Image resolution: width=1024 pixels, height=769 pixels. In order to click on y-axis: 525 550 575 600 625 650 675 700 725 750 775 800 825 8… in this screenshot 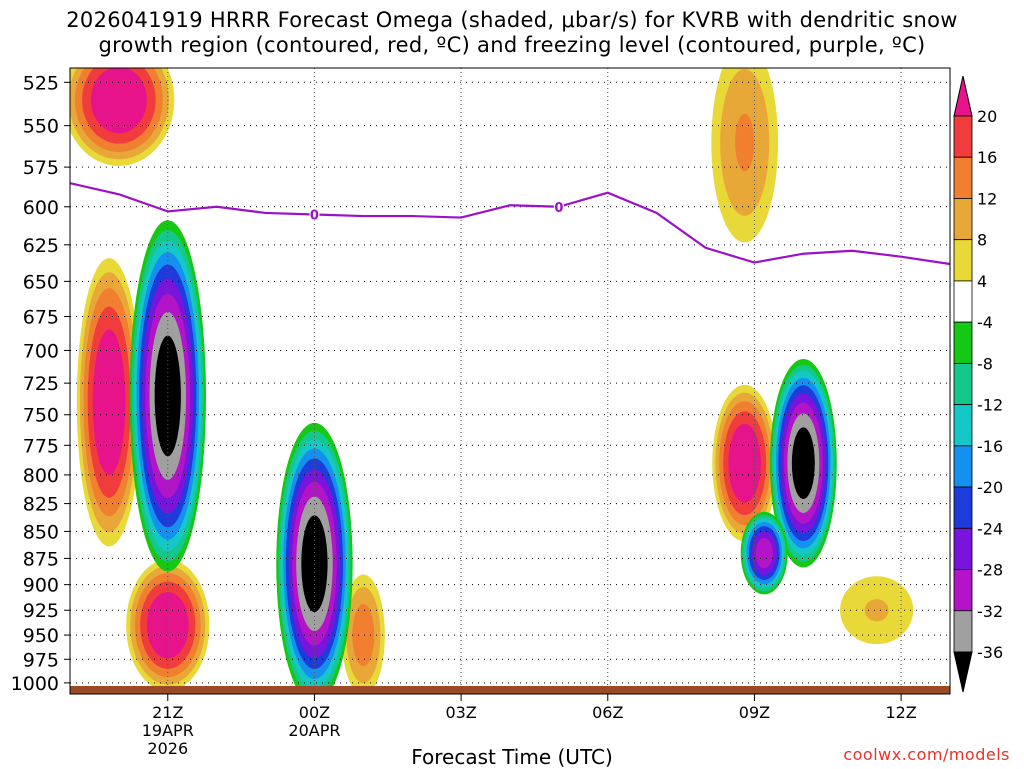, I will do `click(40, 383)`.